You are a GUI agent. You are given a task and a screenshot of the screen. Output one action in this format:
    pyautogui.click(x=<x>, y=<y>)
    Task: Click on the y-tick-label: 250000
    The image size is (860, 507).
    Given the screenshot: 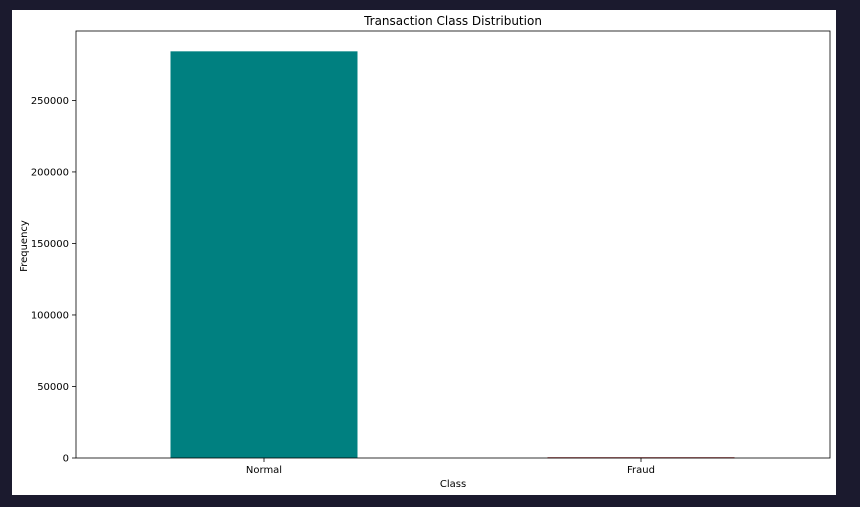 What is the action you would take?
    pyautogui.click(x=50, y=101)
    